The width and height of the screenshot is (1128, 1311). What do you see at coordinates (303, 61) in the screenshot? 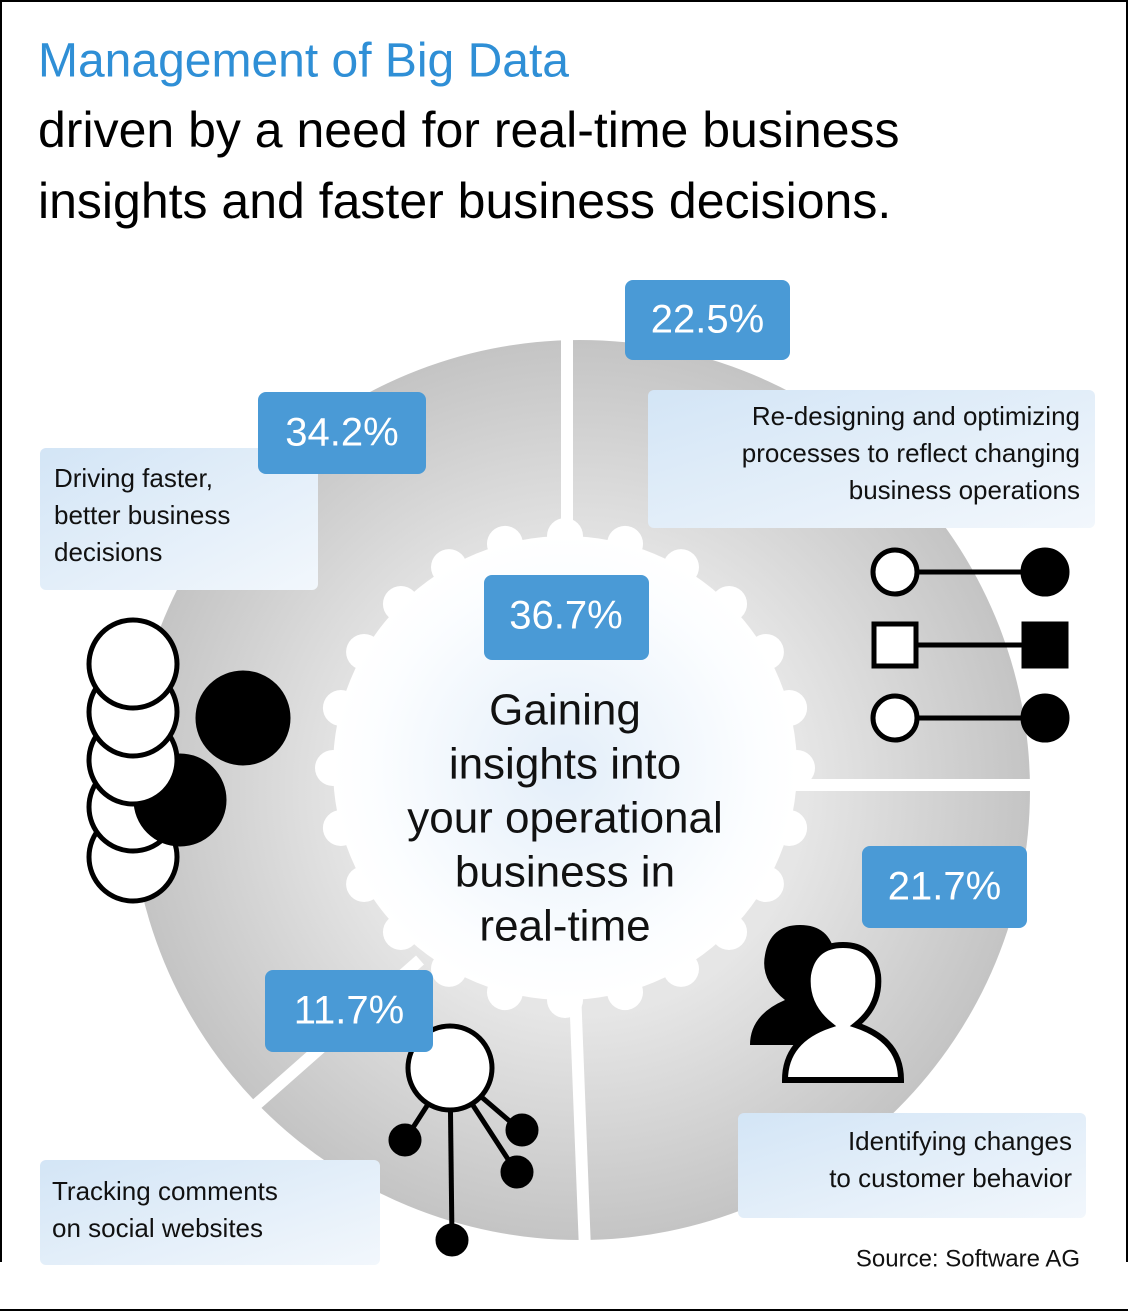
I see `title: Management of Big Data` at bounding box center [303, 61].